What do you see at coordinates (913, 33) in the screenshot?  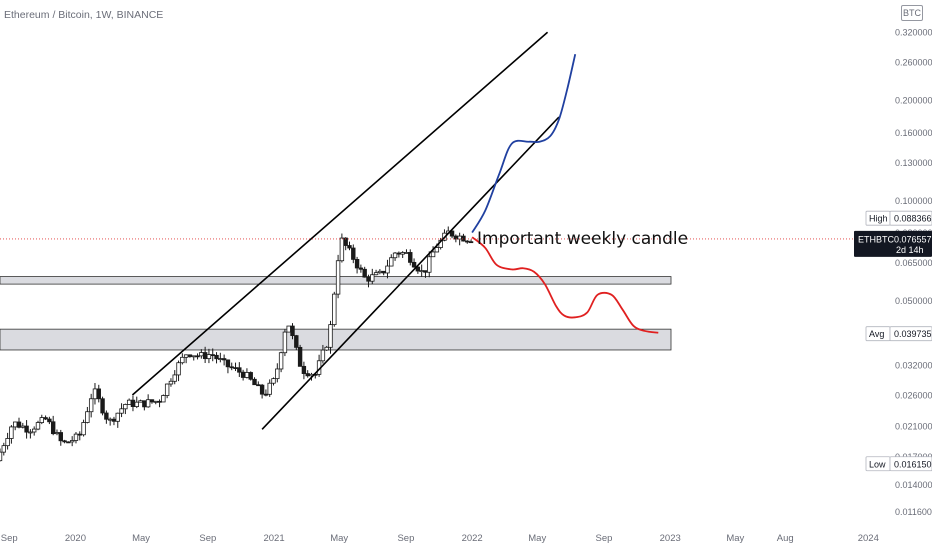 I see `y-tick-label: 0.320000` at bounding box center [913, 33].